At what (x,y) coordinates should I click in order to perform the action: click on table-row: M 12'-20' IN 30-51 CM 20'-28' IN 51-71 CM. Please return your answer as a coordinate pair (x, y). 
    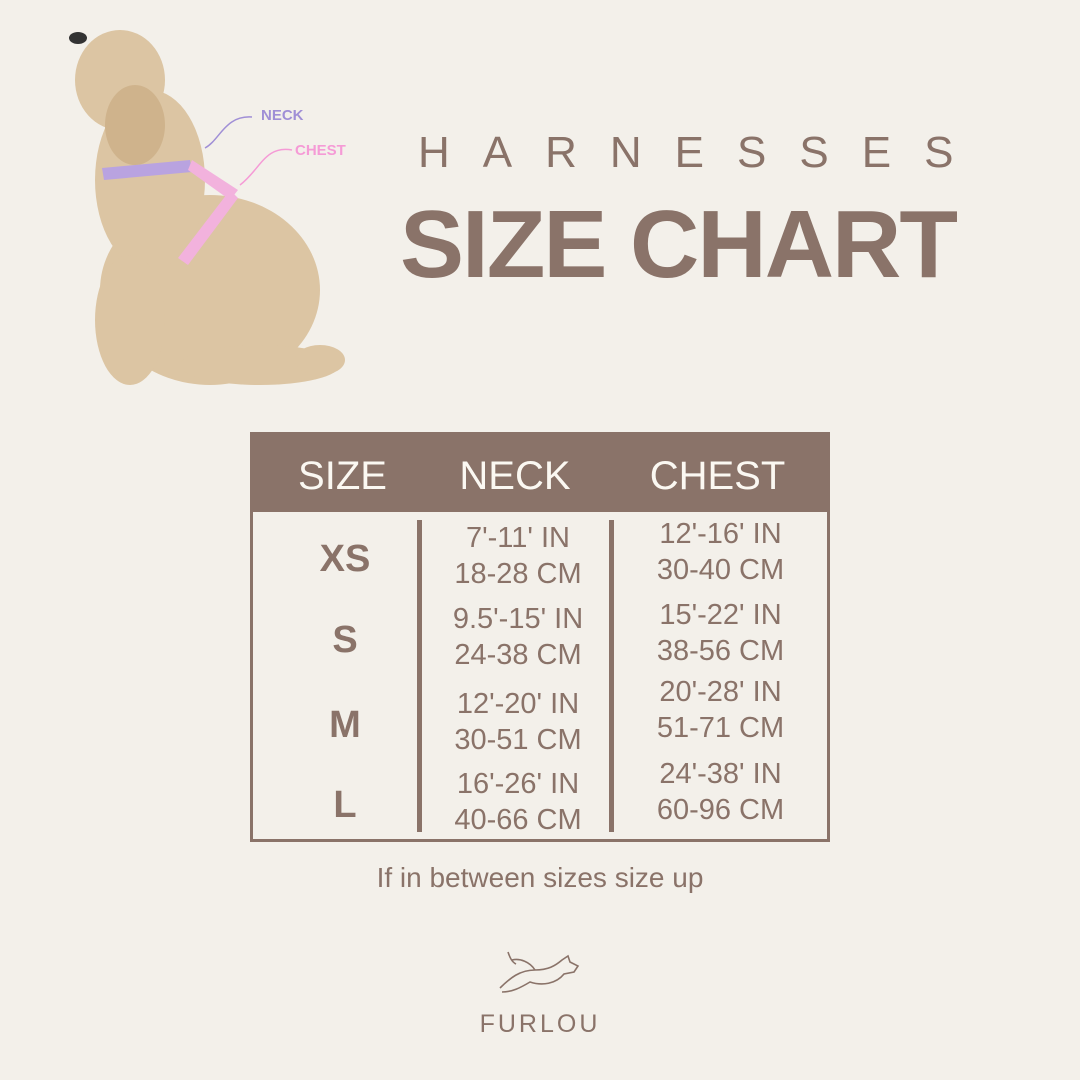
    Looking at the image, I should click on (540, 720).